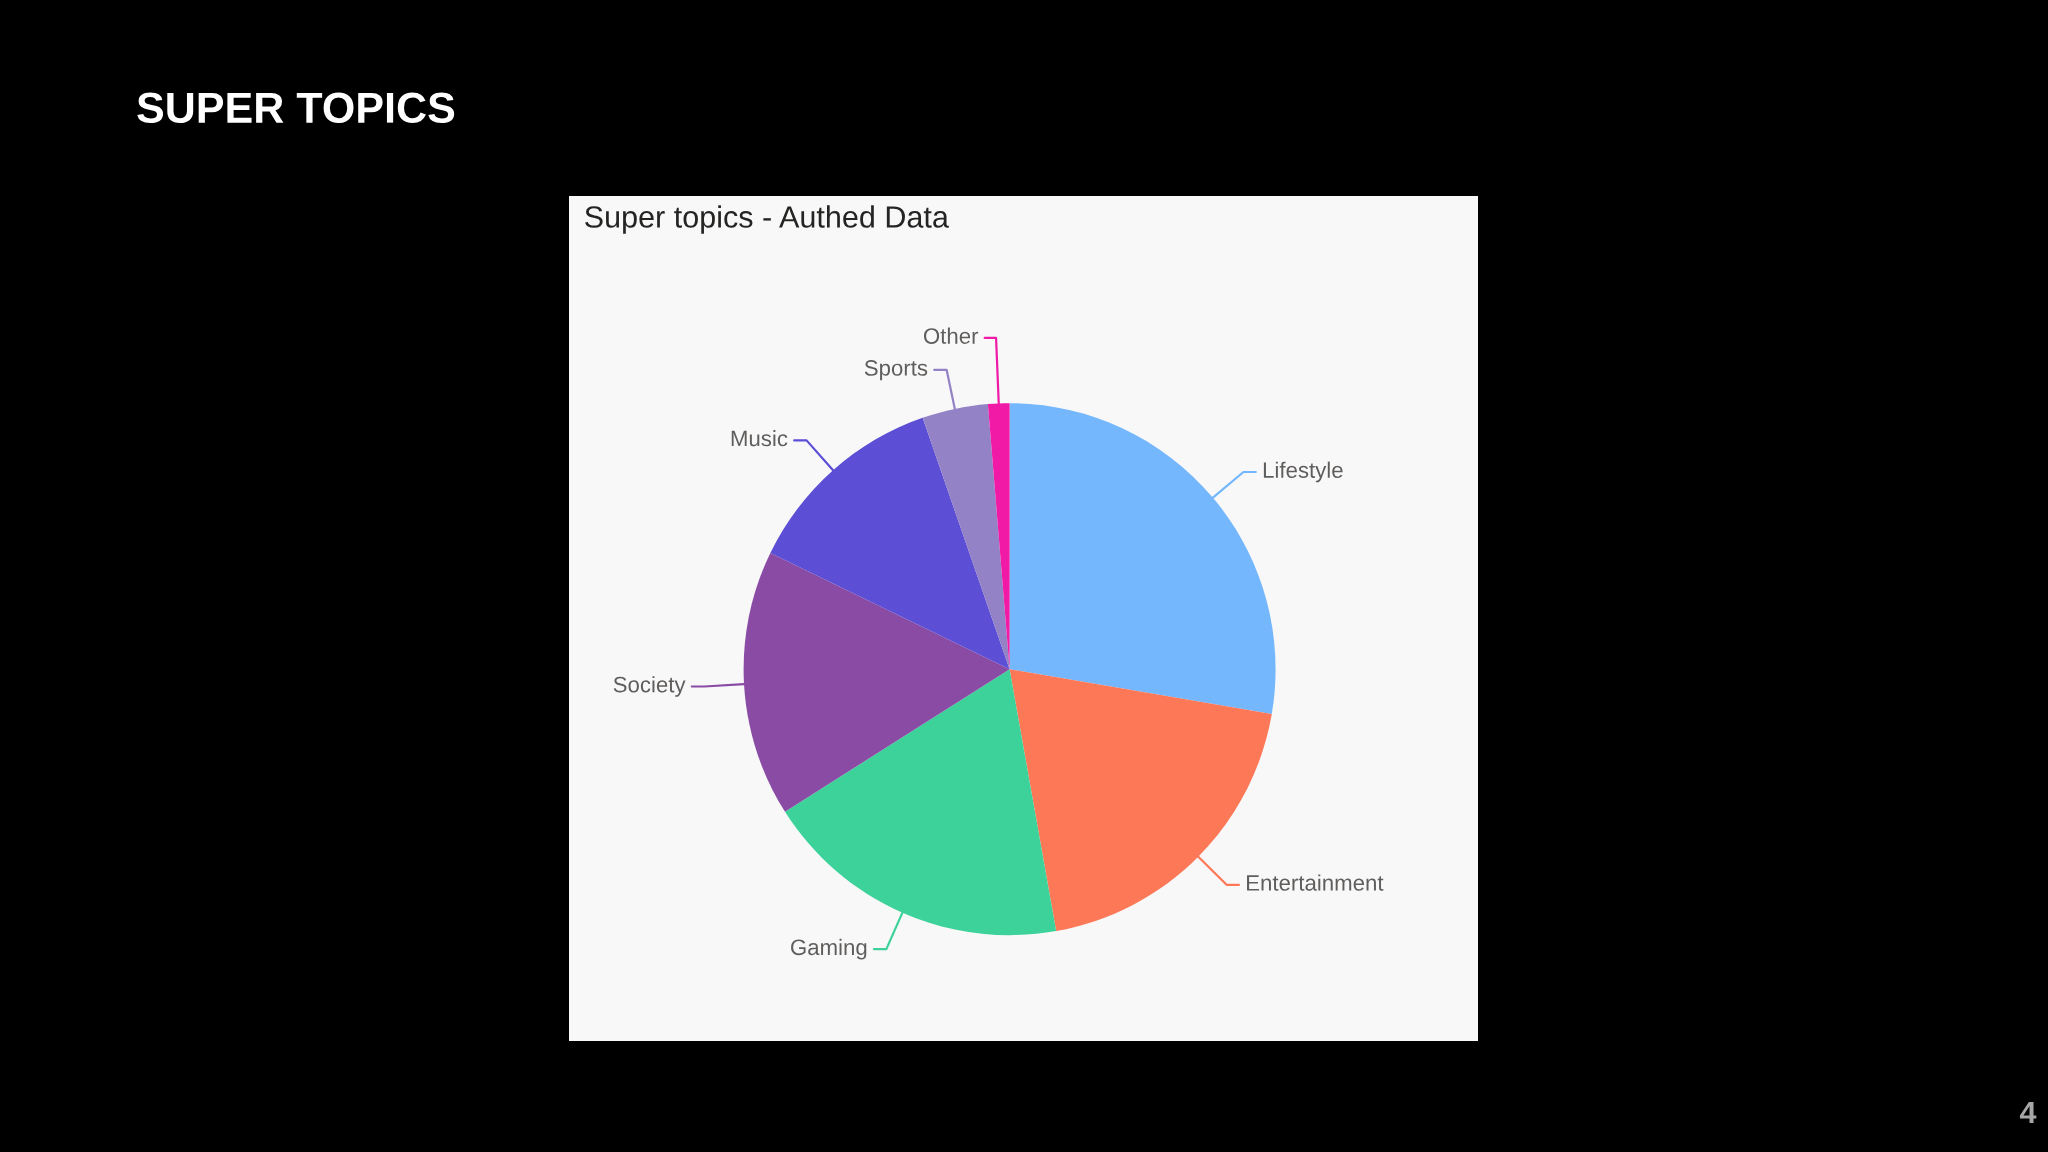  What do you see at coordinates (1315, 882) in the screenshot?
I see `slice-label: Entertainment` at bounding box center [1315, 882].